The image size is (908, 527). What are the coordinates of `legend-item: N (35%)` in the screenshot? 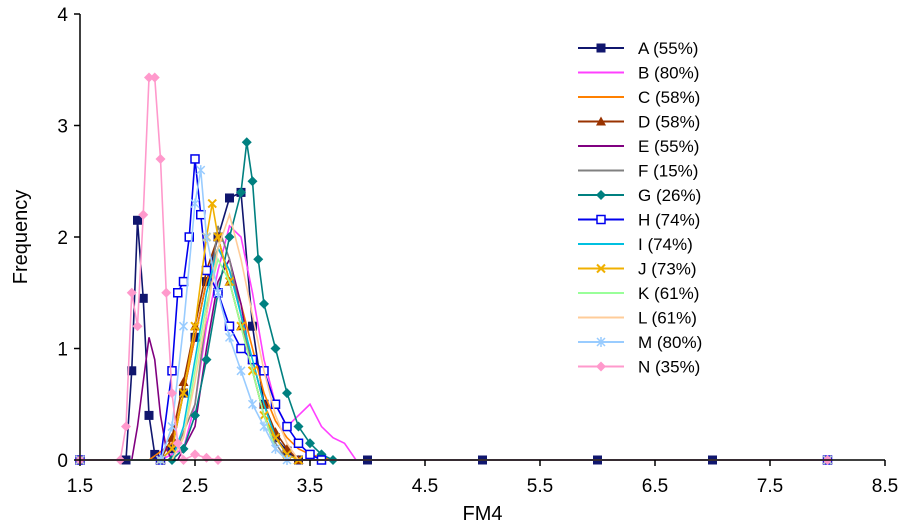 It's located at (639, 367).